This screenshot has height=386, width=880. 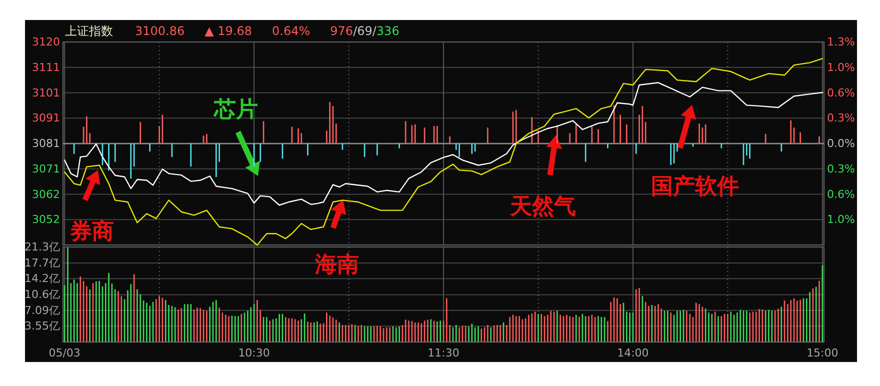 What do you see at coordinates (444, 353) in the screenshot?
I see `x-tick-label: 11:30` at bounding box center [444, 353].